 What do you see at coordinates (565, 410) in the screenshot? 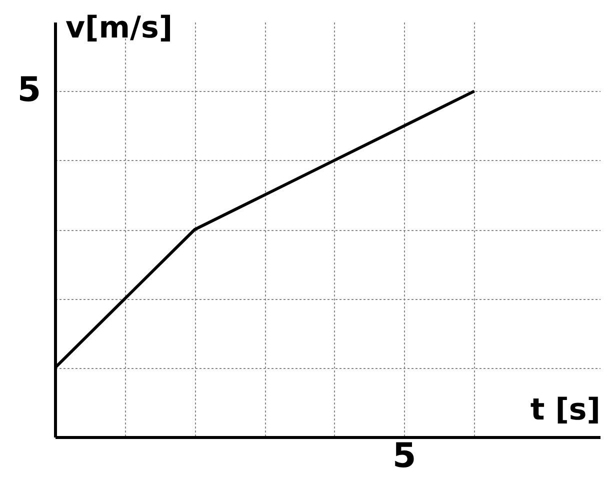
I see `x-axis-title: t [s]` at bounding box center [565, 410].